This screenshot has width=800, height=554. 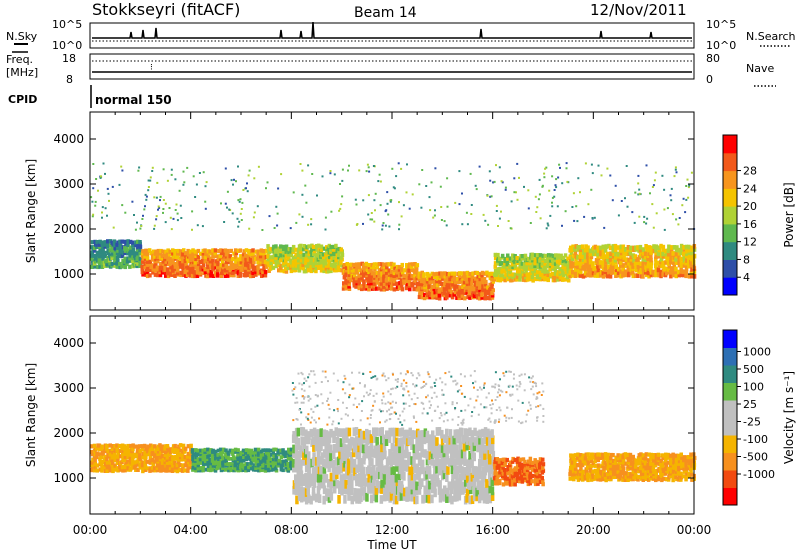 I want to click on power-ytick-label: 3000, so click(x=68, y=184).